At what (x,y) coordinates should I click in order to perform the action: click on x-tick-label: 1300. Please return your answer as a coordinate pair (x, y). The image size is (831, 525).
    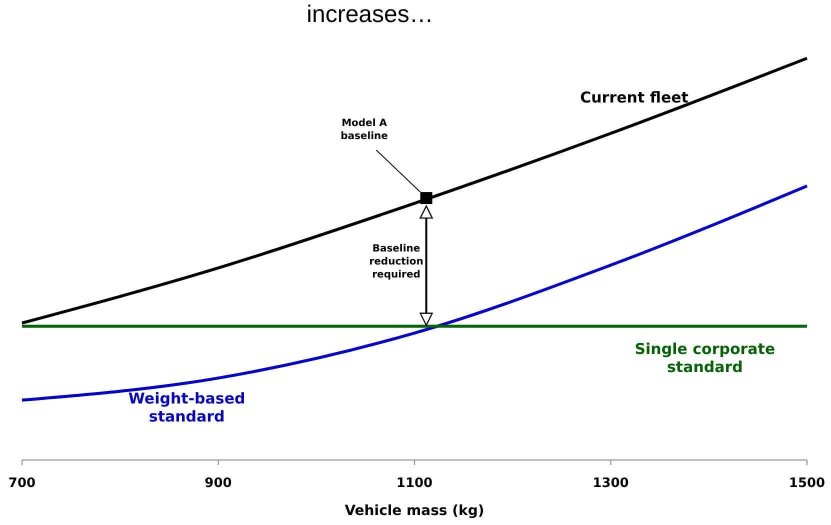
    Looking at the image, I should click on (610, 483).